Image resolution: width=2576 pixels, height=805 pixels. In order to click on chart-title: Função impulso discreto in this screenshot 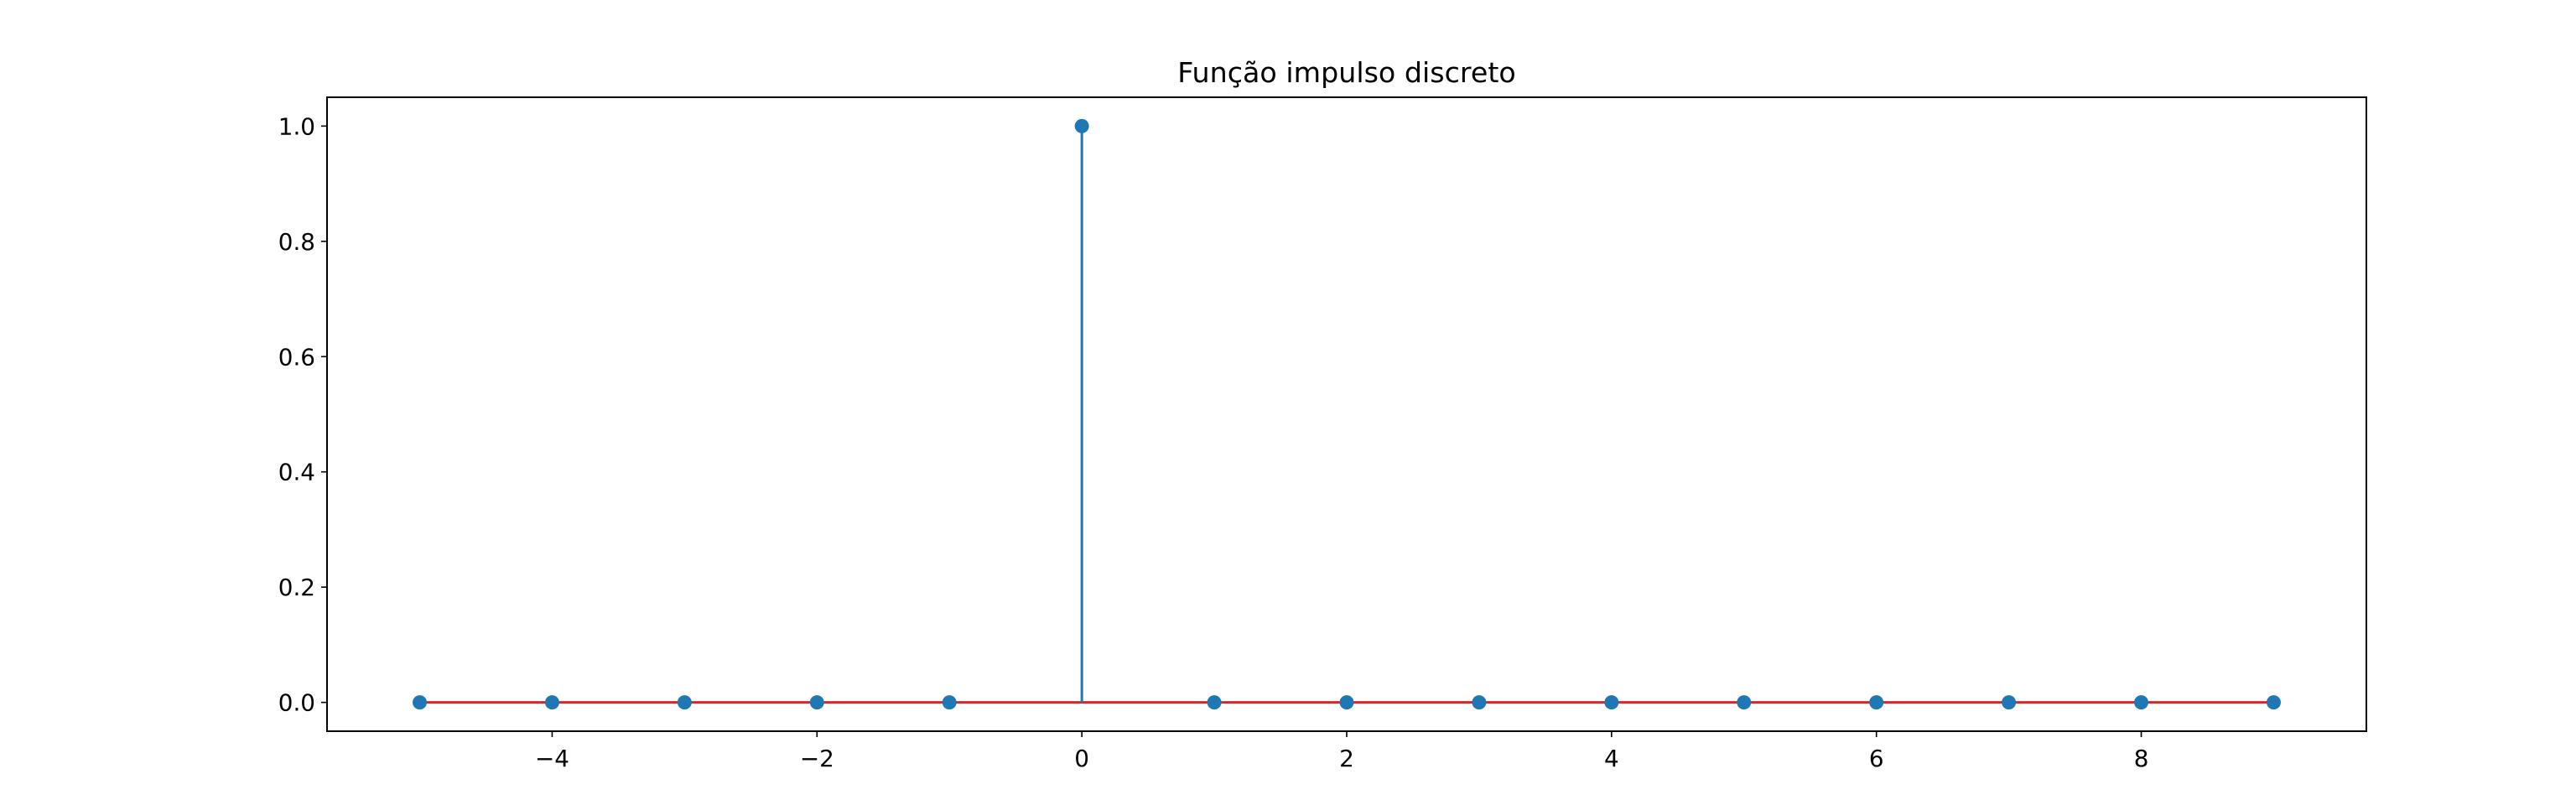, I will do `click(1346, 72)`.